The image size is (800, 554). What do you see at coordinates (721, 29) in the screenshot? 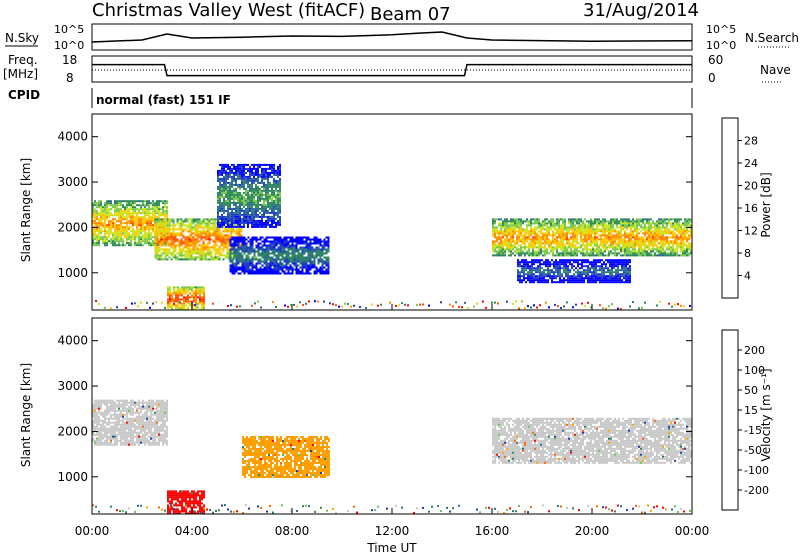
I see `noise-tick-right-top: 10^5` at bounding box center [721, 29].